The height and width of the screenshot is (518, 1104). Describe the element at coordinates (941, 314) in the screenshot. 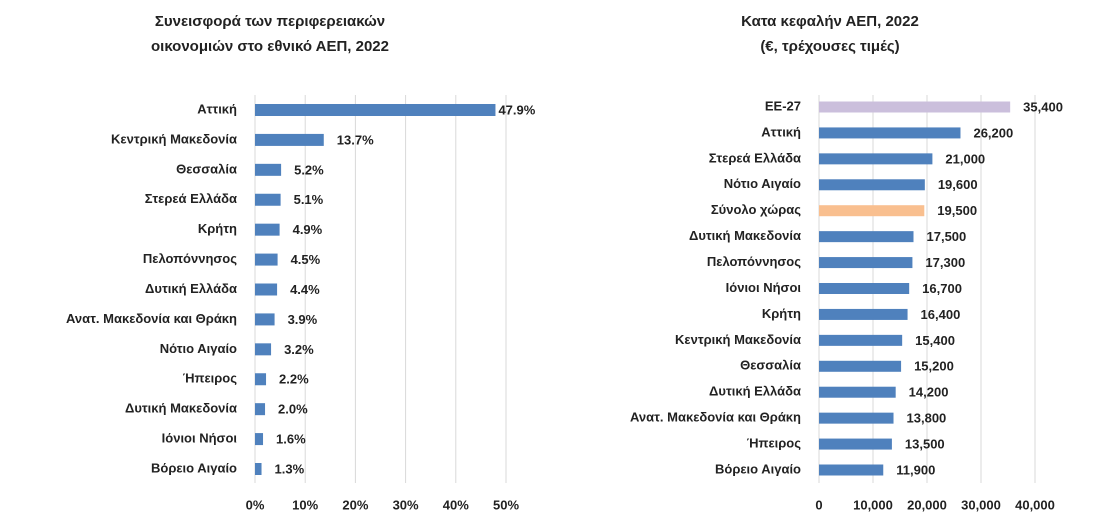

I see `value-label: 16,400` at that location.